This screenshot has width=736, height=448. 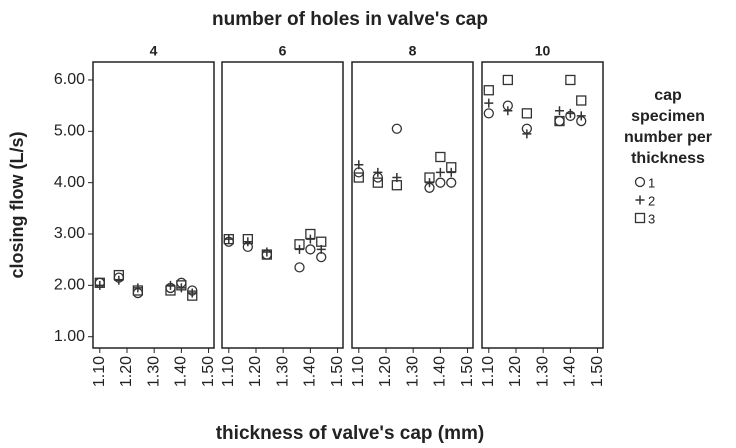 I want to click on y-tick-label: 2.00, so click(x=69, y=285).